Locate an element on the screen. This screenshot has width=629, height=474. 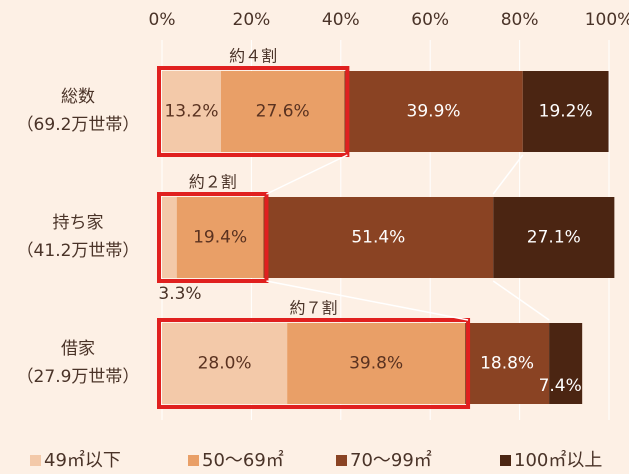
annotation: 約２割 is located at coordinates (213, 182).